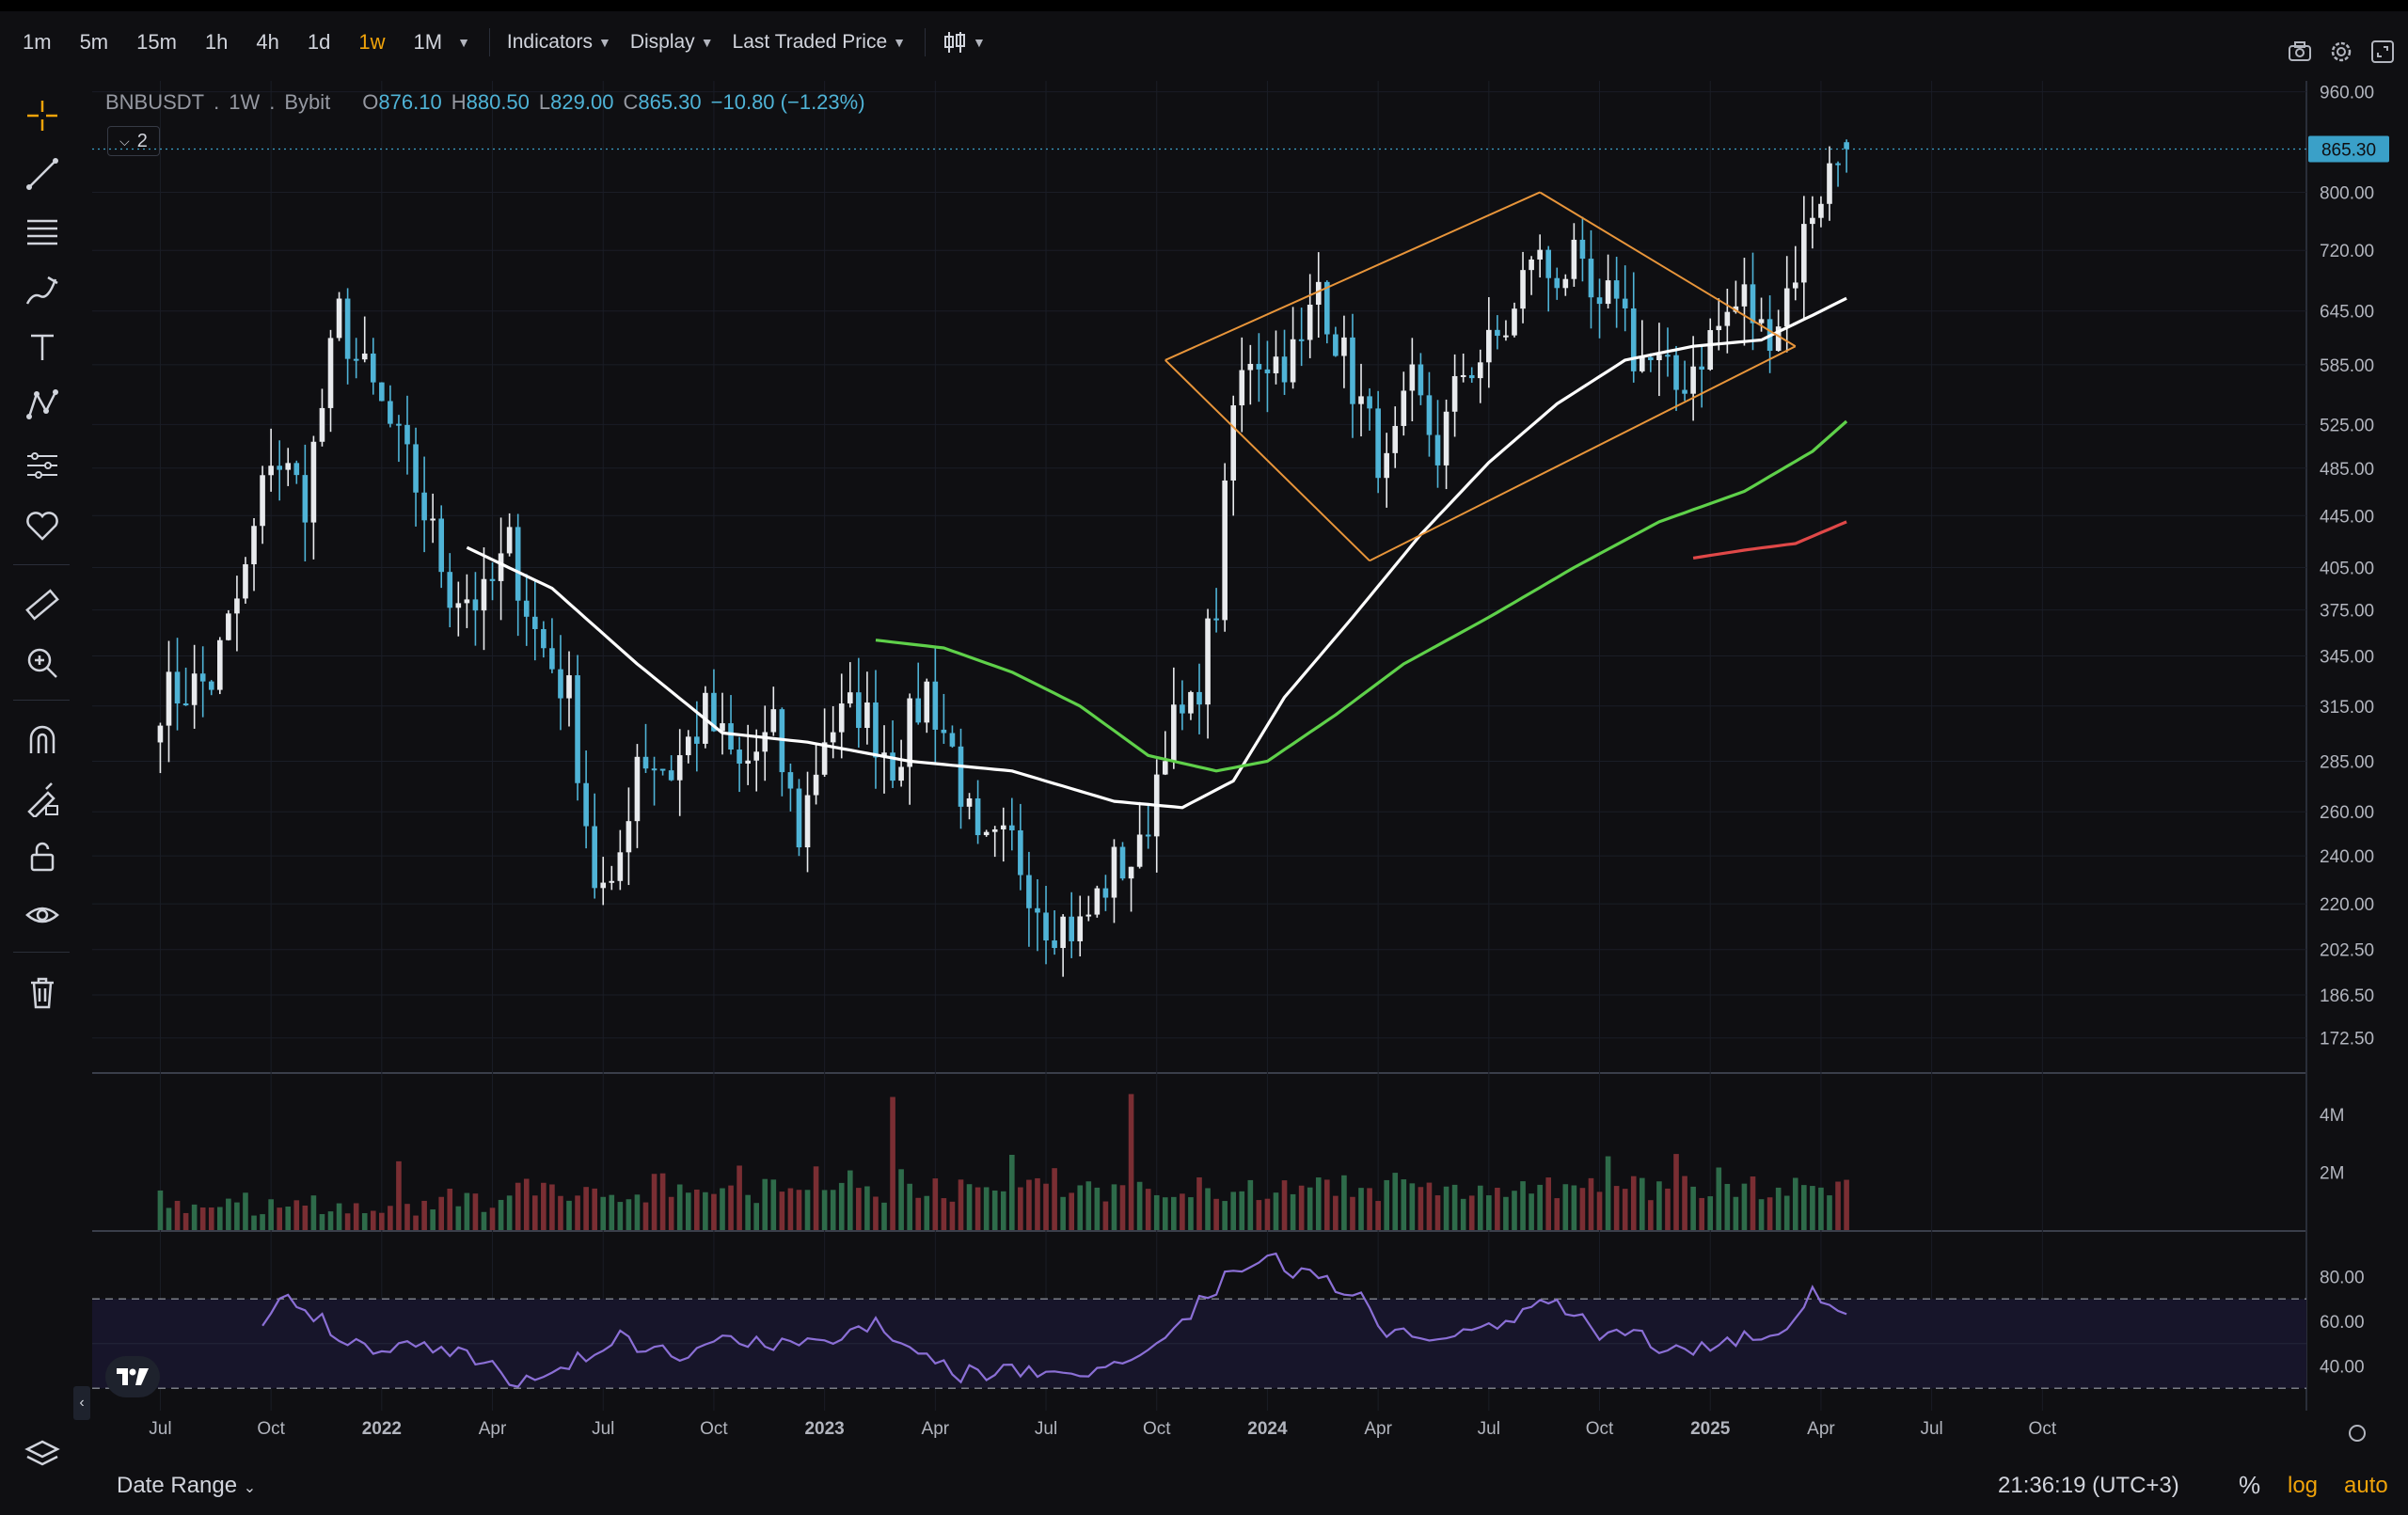 The width and height of the screenshot is (2408, 1515). I want to click on pattern-icon, so click(42, 405).